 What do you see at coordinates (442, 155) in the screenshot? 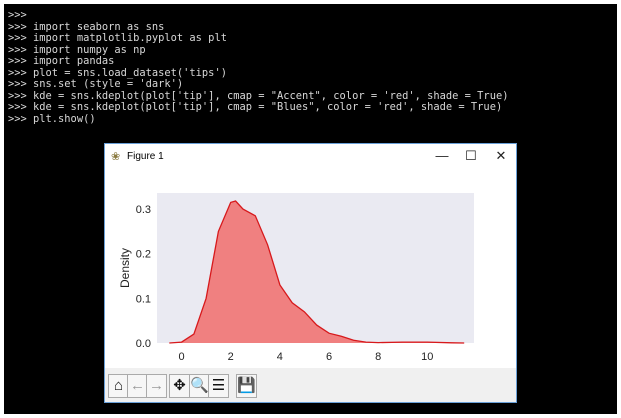
I see `minimize-button: —` at bounding box center [442, 155].